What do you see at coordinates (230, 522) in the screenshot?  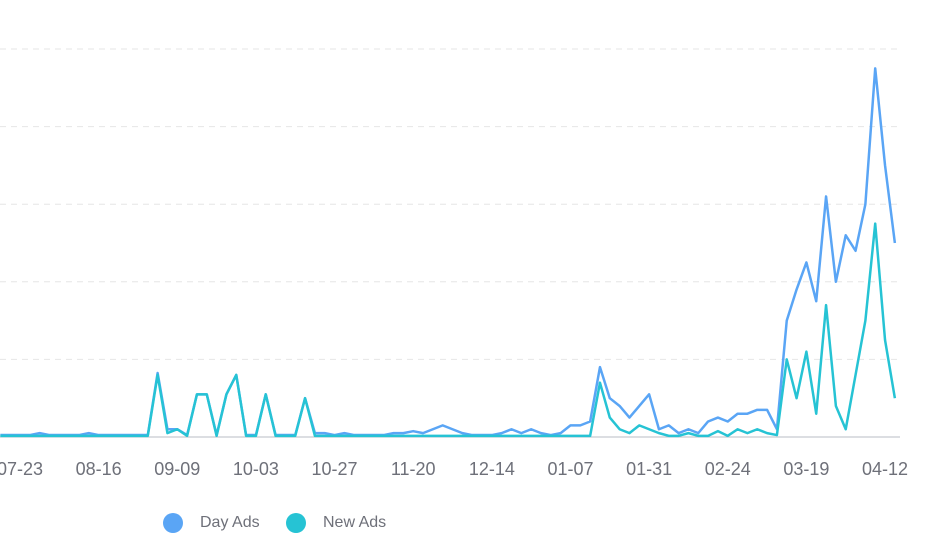 I see `legend-label: Day Ads` at bounding box center [230, 522].